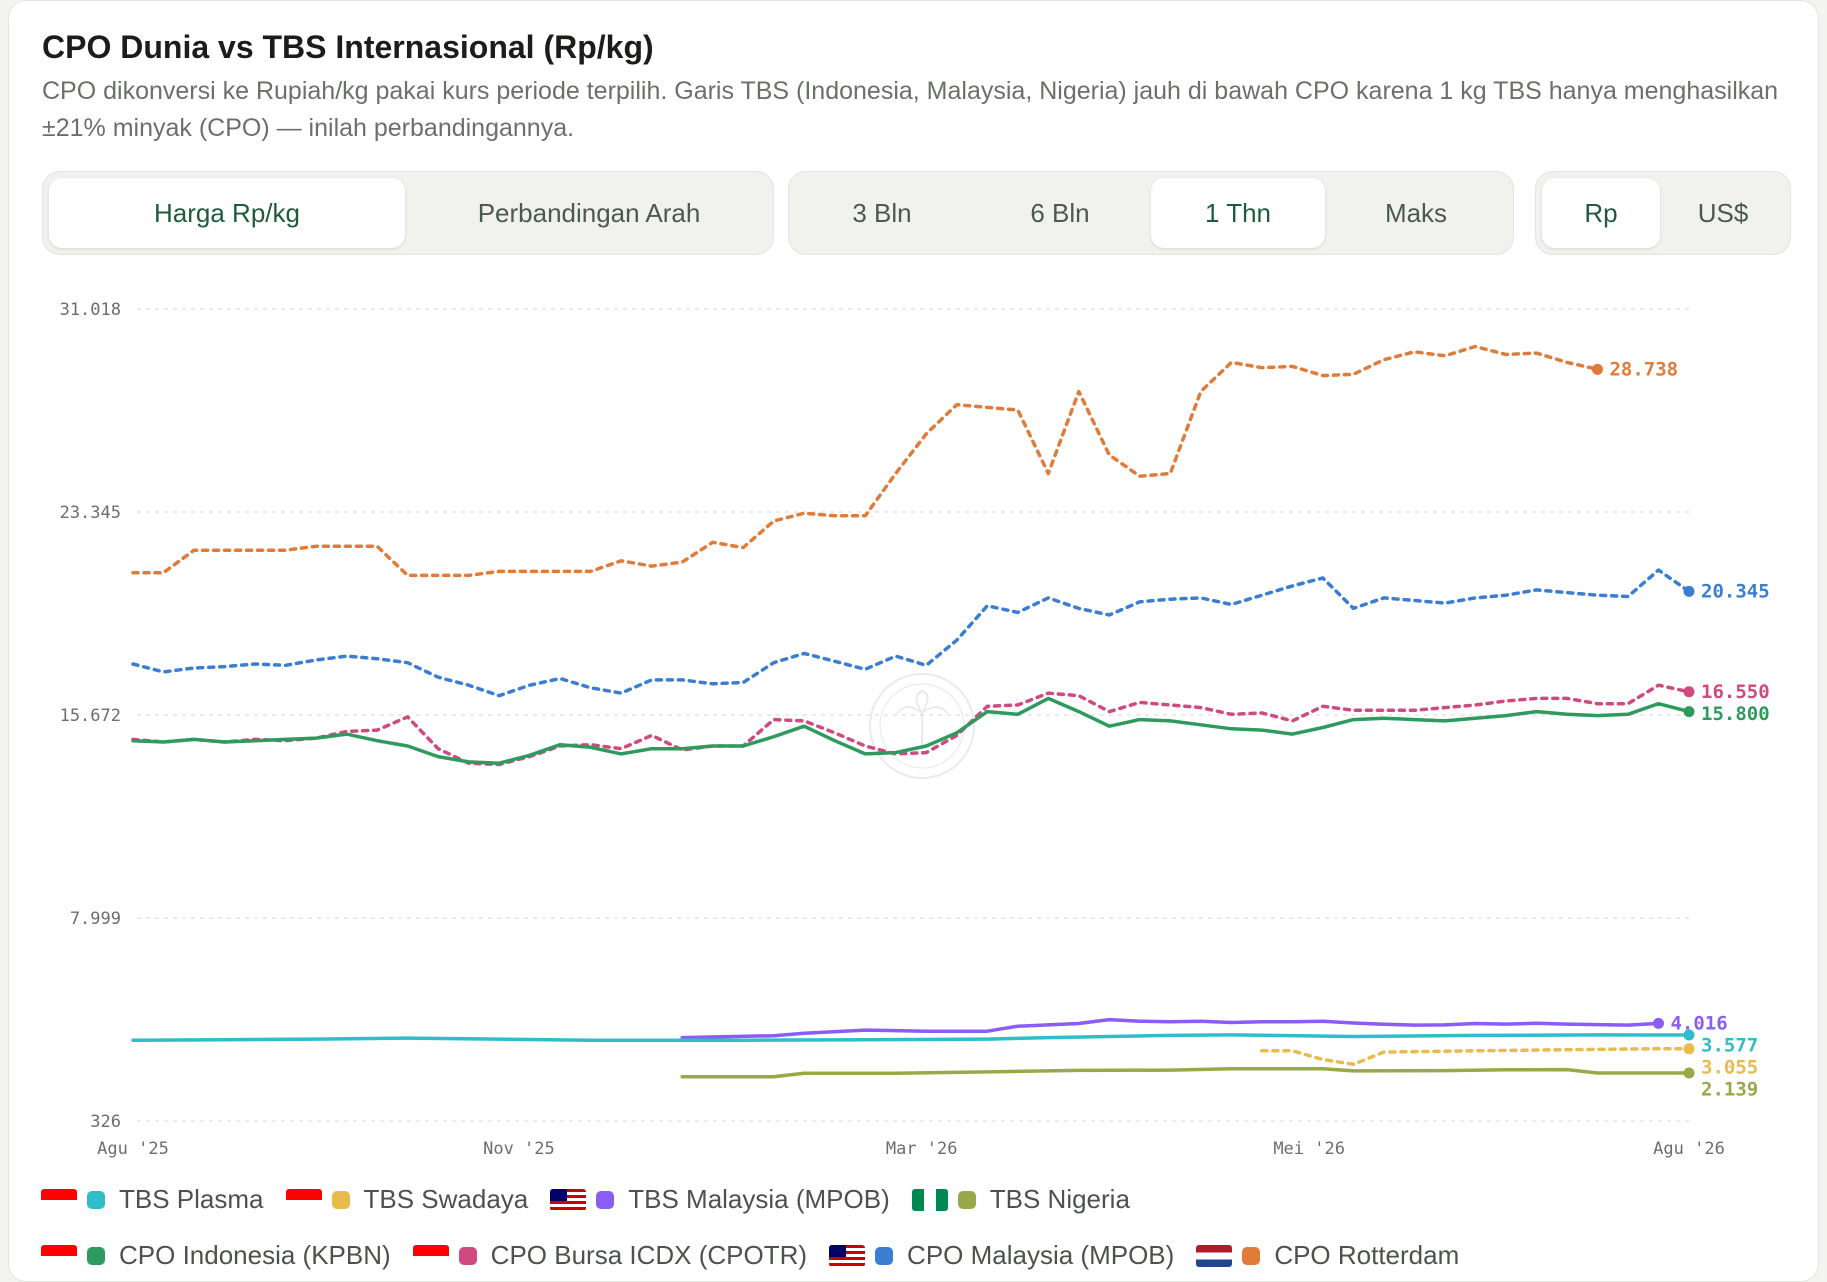  What do you see at coordinates (446, 1199) in the screenshot?
I see `legend-label: TBS Swadaya` at bounding box center [446, 1199].